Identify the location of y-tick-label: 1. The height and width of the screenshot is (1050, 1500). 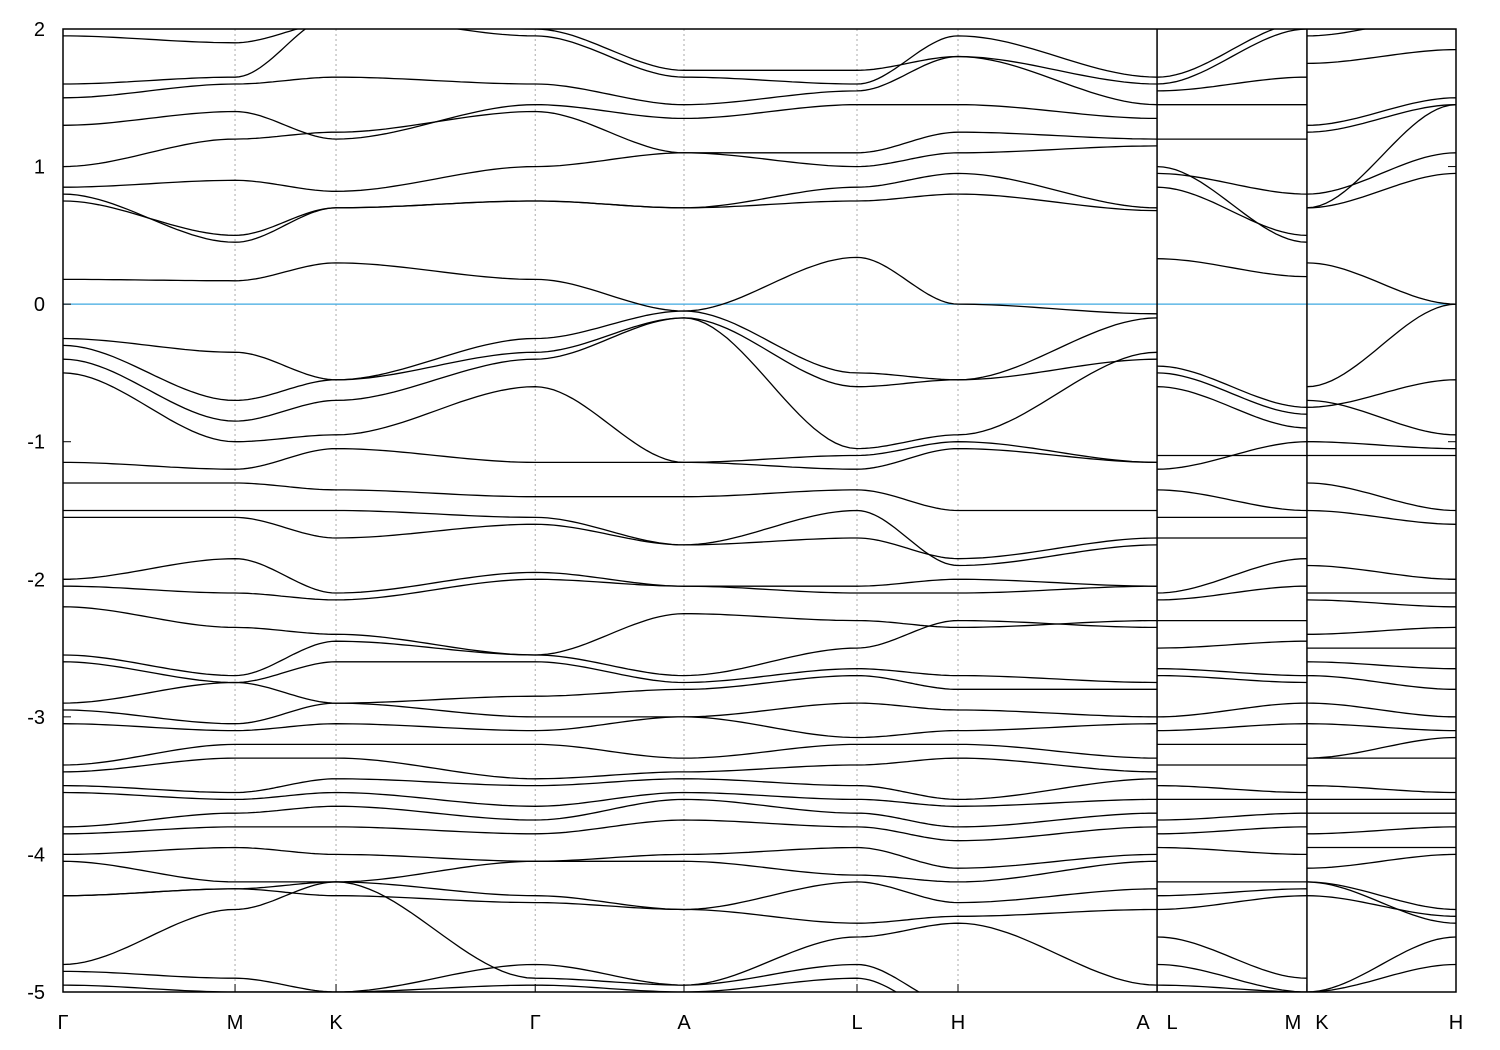
(39, 168).